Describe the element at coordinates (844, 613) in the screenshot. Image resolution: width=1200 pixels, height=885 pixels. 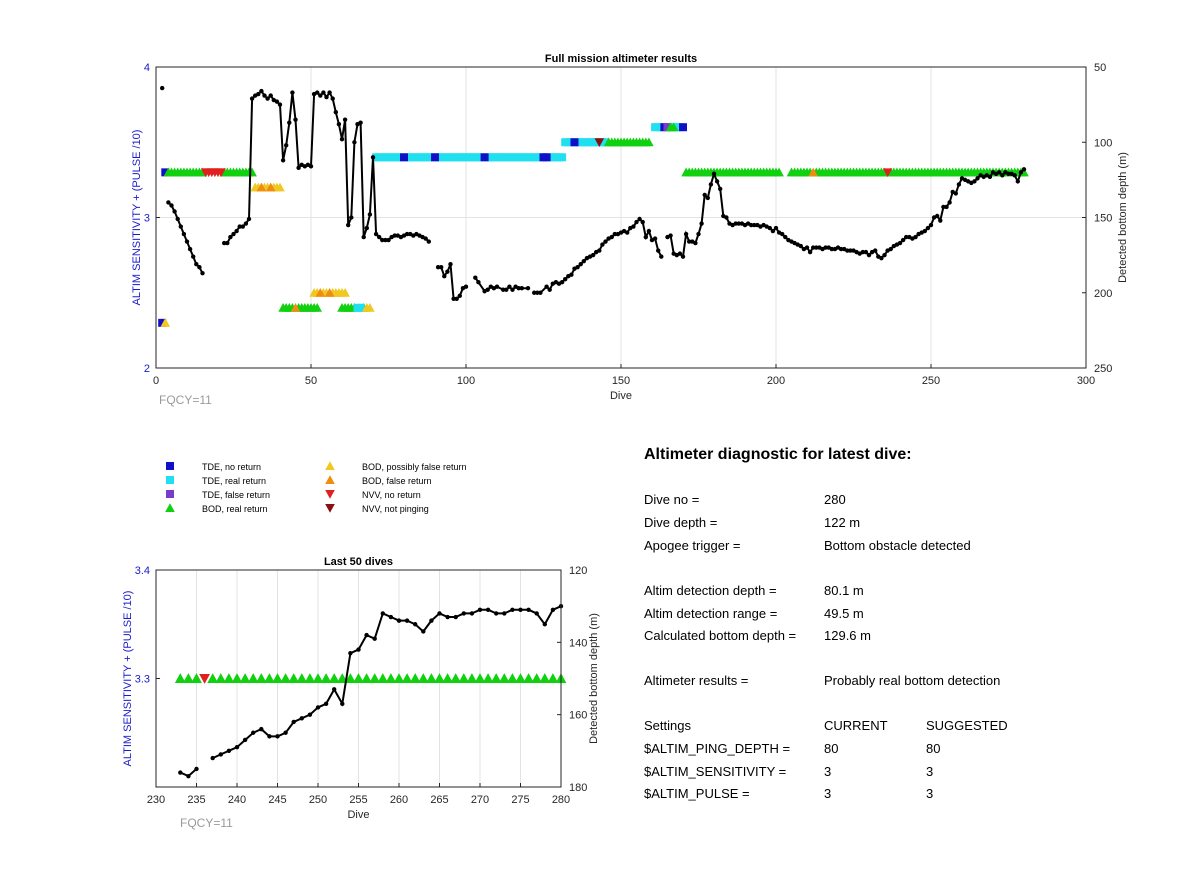
I see `detection-range-value: 49.5 m` at that location.